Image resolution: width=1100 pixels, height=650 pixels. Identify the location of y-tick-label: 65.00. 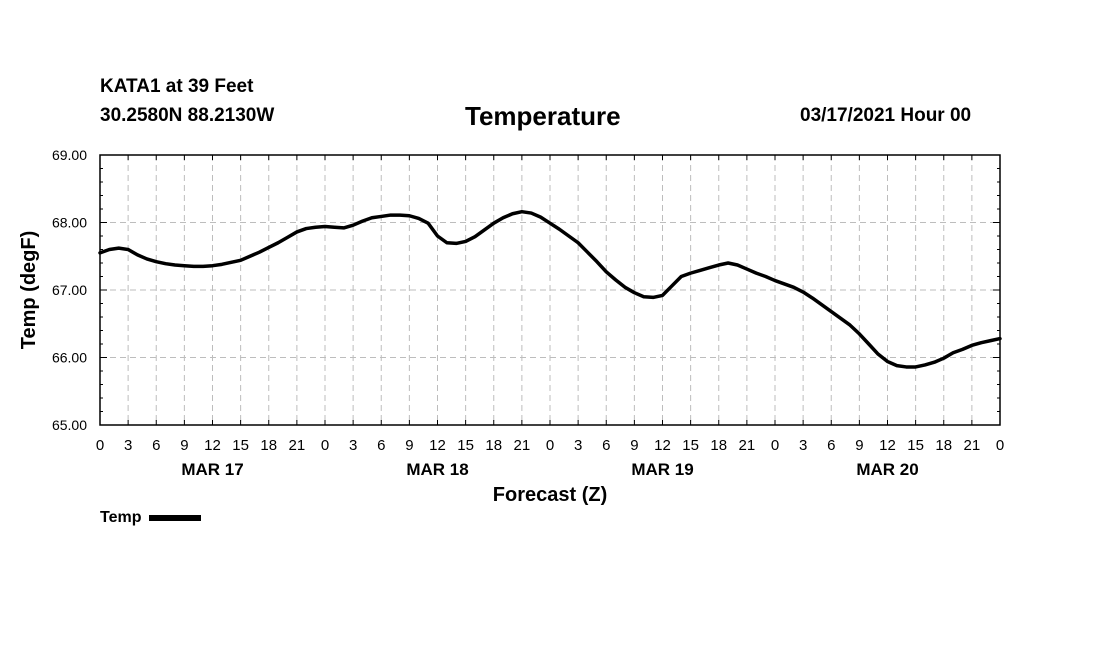
(69, 425).